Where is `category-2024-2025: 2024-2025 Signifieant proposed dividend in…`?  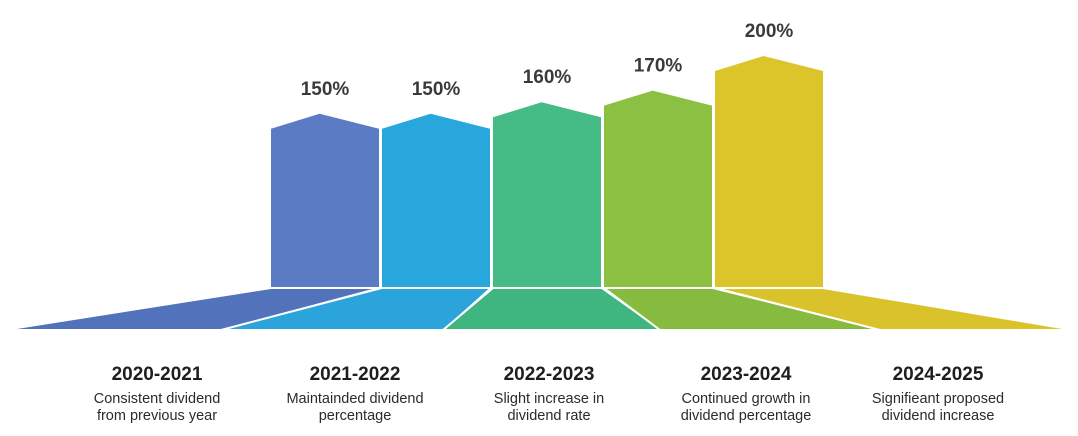 category-2024-2025: 2024-2025 Signifieant proposed dividend in… is located at coordinates (938, 394).